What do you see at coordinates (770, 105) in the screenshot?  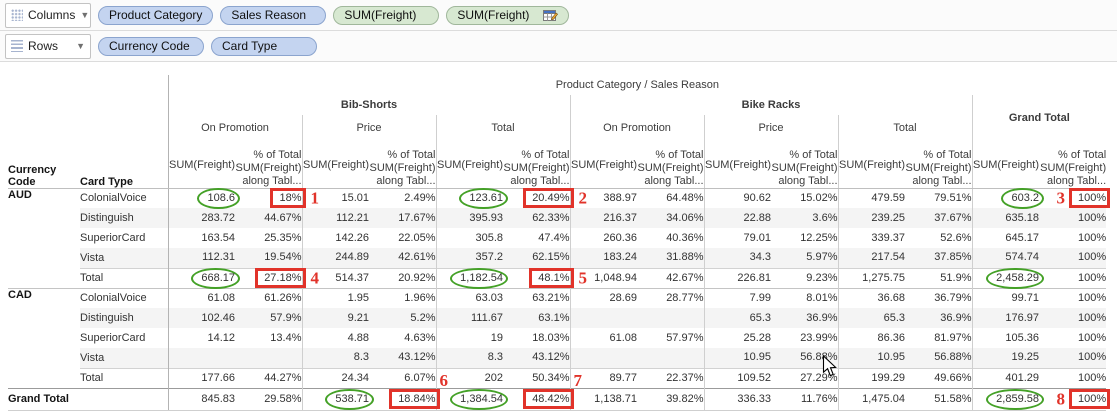 I see `column-group-header: Bike Racks` at bounding box center [770, 105].